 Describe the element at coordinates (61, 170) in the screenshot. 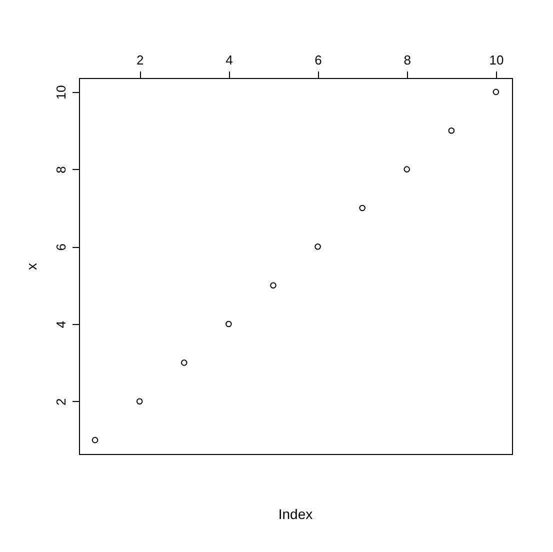

I see `y-tick-label: 8` at that location.